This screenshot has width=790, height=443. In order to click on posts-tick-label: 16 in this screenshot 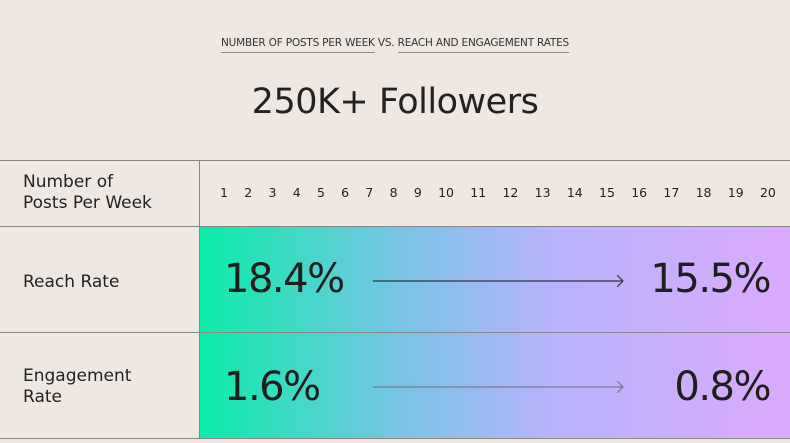, I will do `click(639, 192)`.